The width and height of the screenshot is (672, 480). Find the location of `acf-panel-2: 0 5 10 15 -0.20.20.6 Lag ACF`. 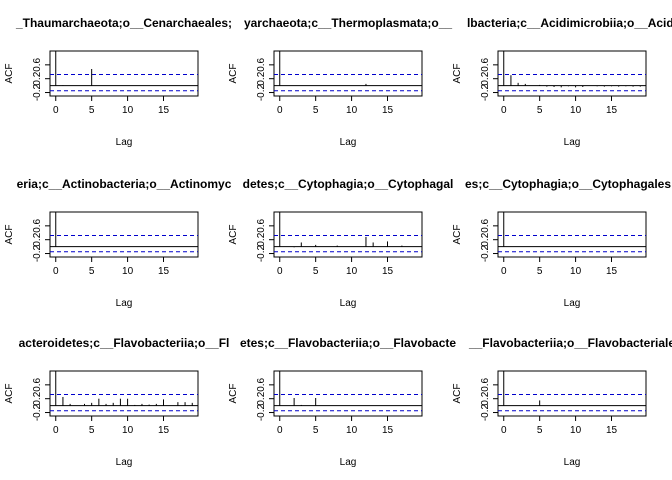

acf-panel-2: 0 5 10 15 -0.20.20.6 Lag ACF is located at coordinates (325, 99).